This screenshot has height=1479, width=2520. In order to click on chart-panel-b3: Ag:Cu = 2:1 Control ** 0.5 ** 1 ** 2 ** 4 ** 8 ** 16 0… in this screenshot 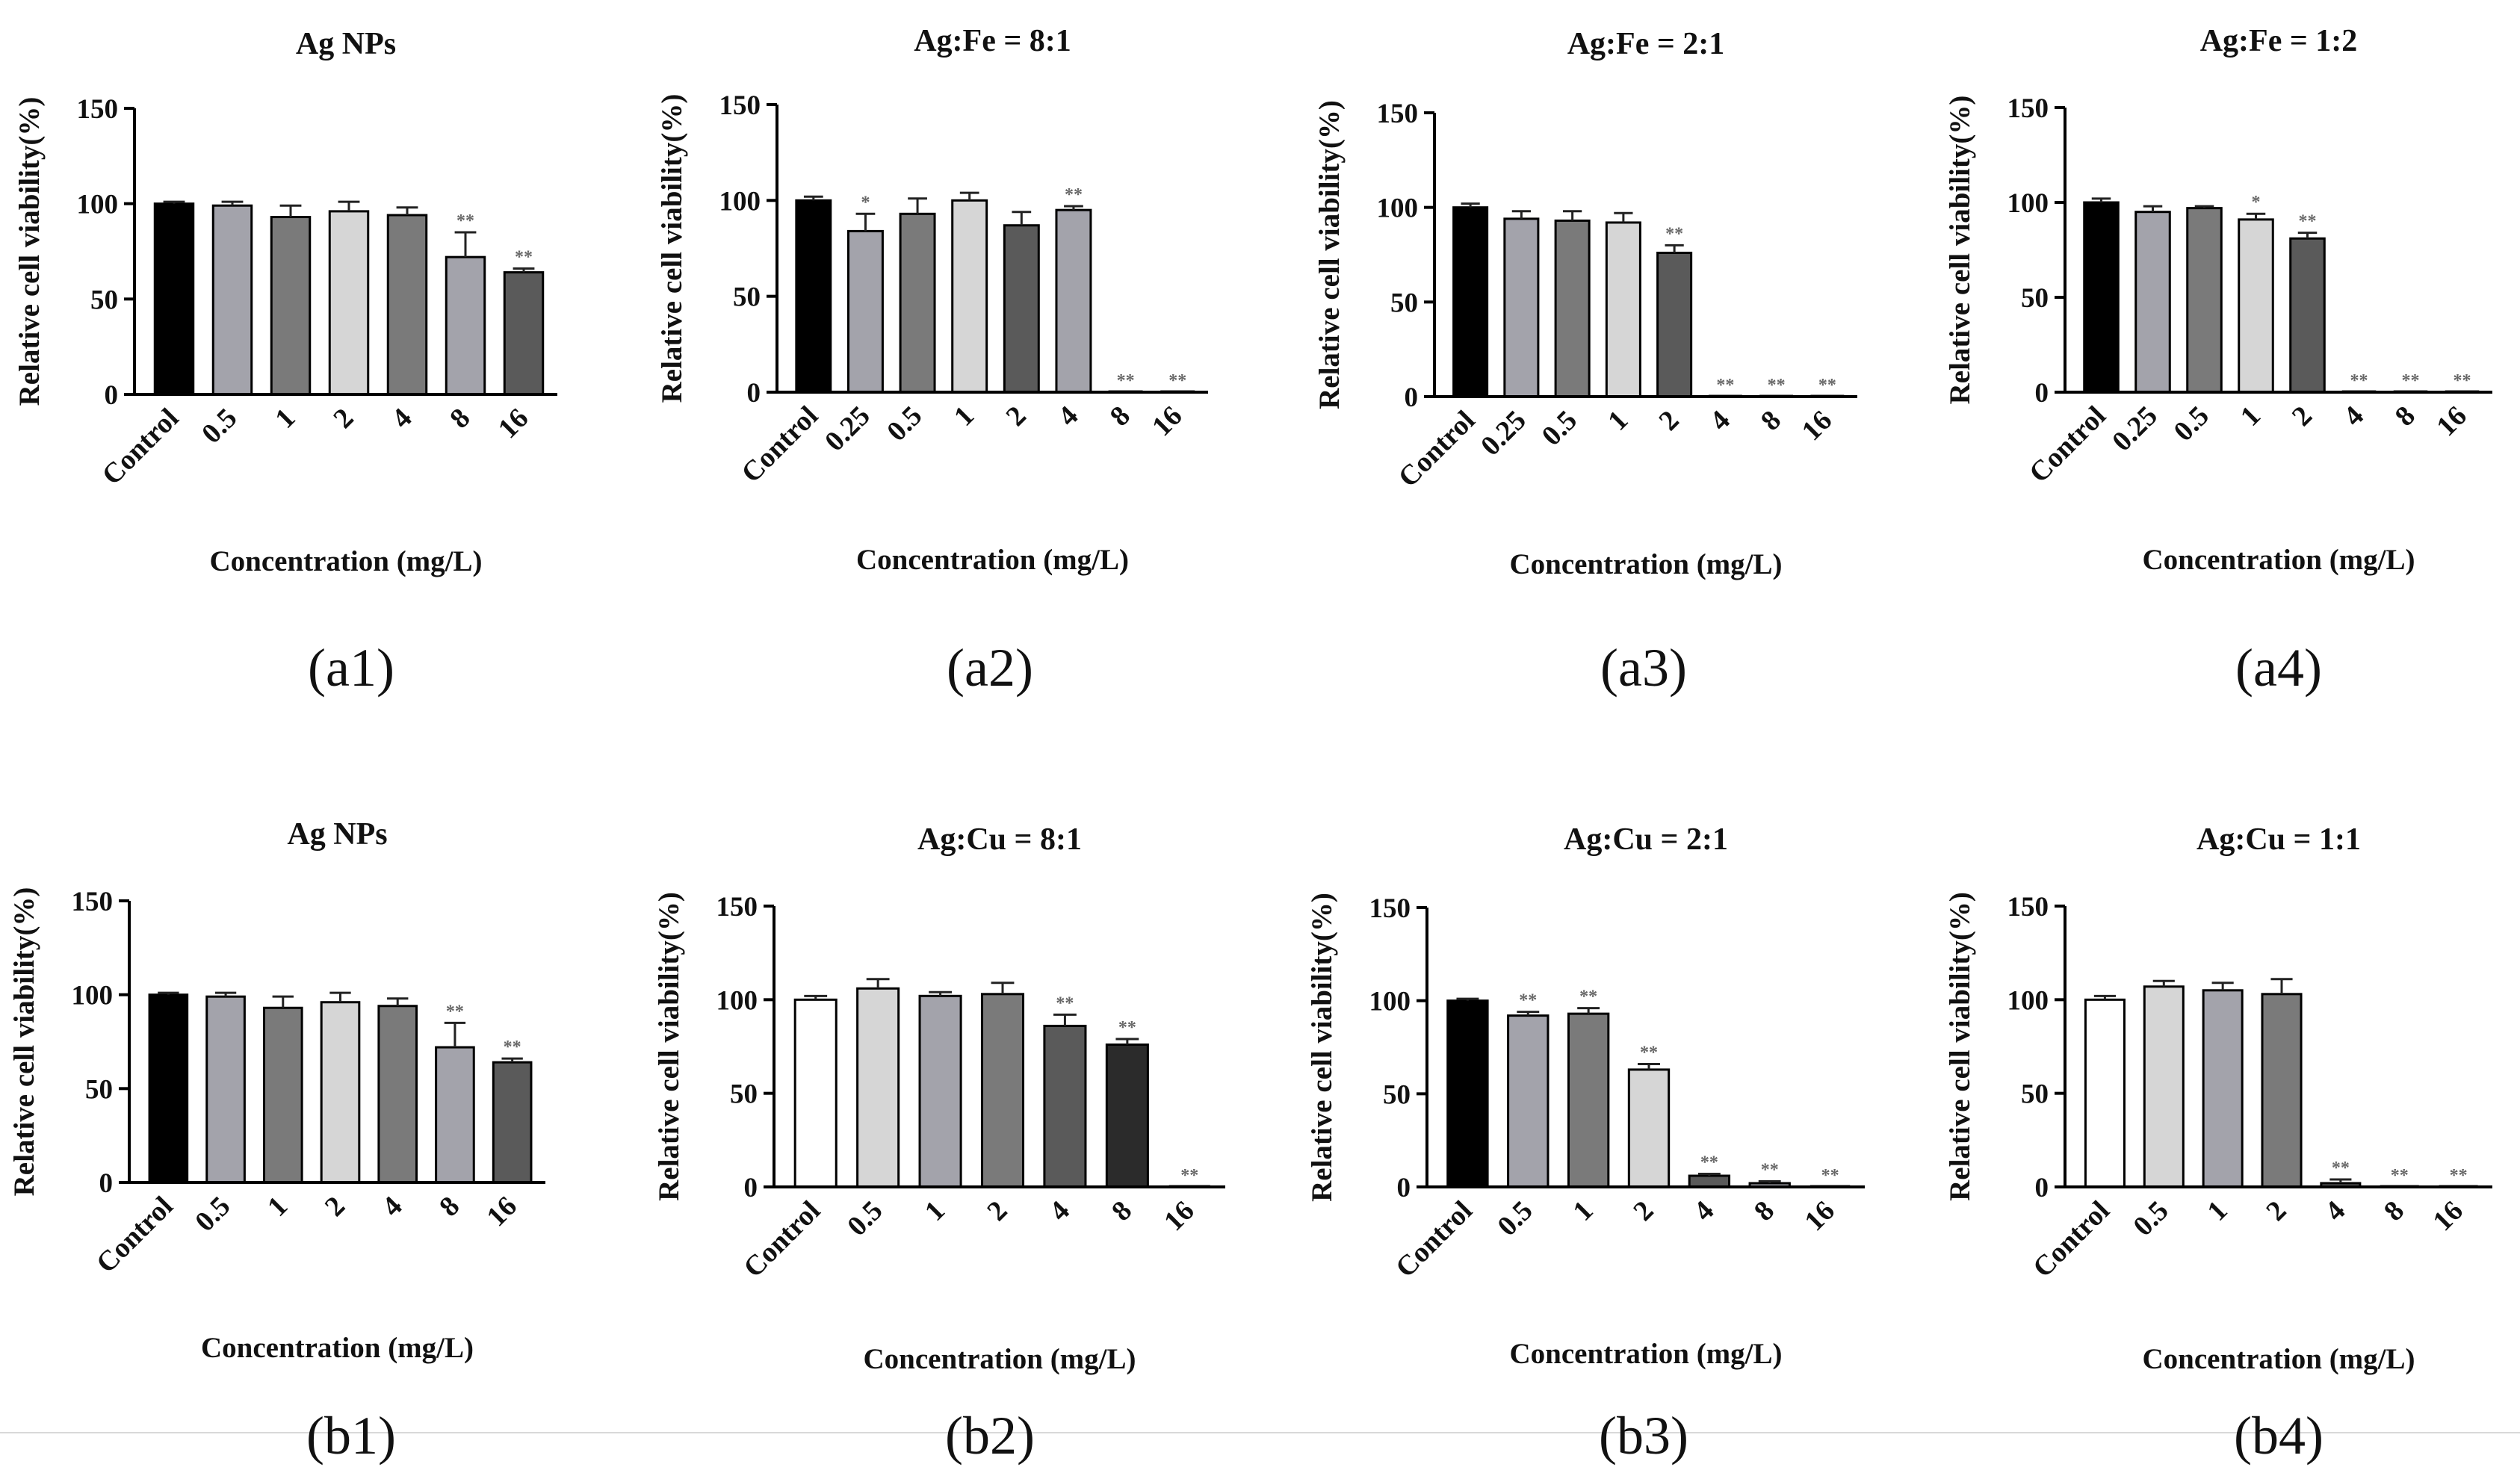, I will do `click(1585, 1144)`.